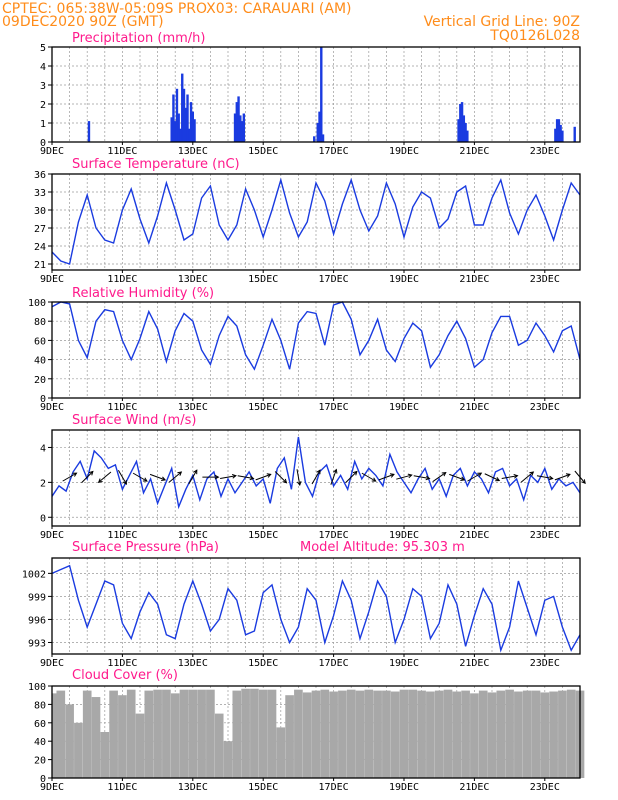  I want to click on panel-title: Relative Humidity (%), so click(143, 293).